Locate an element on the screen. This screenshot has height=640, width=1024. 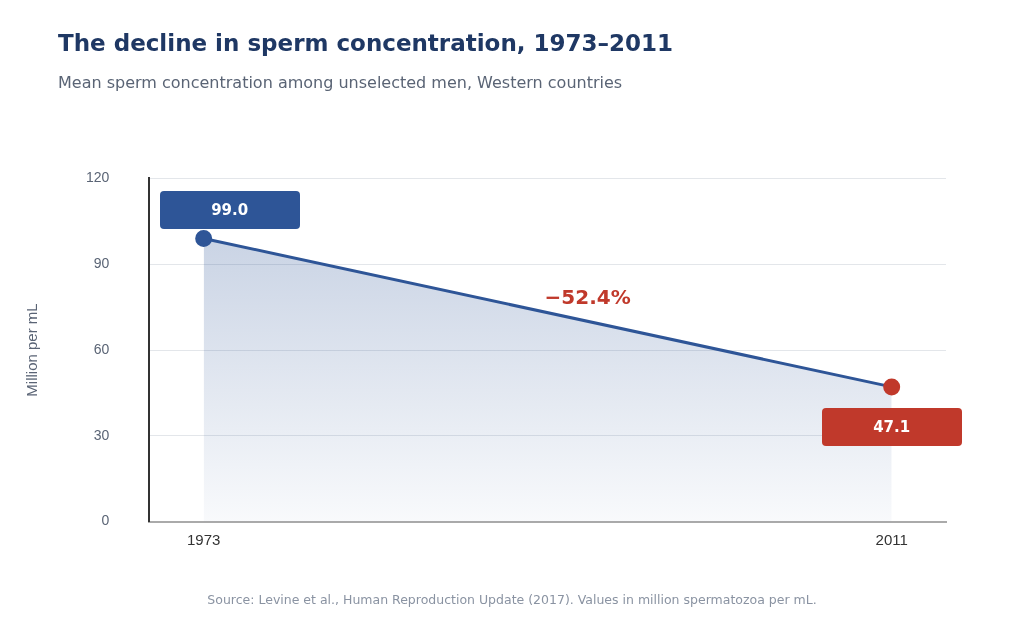
y-tick-label: 60 is located at coordinates (101, 348).